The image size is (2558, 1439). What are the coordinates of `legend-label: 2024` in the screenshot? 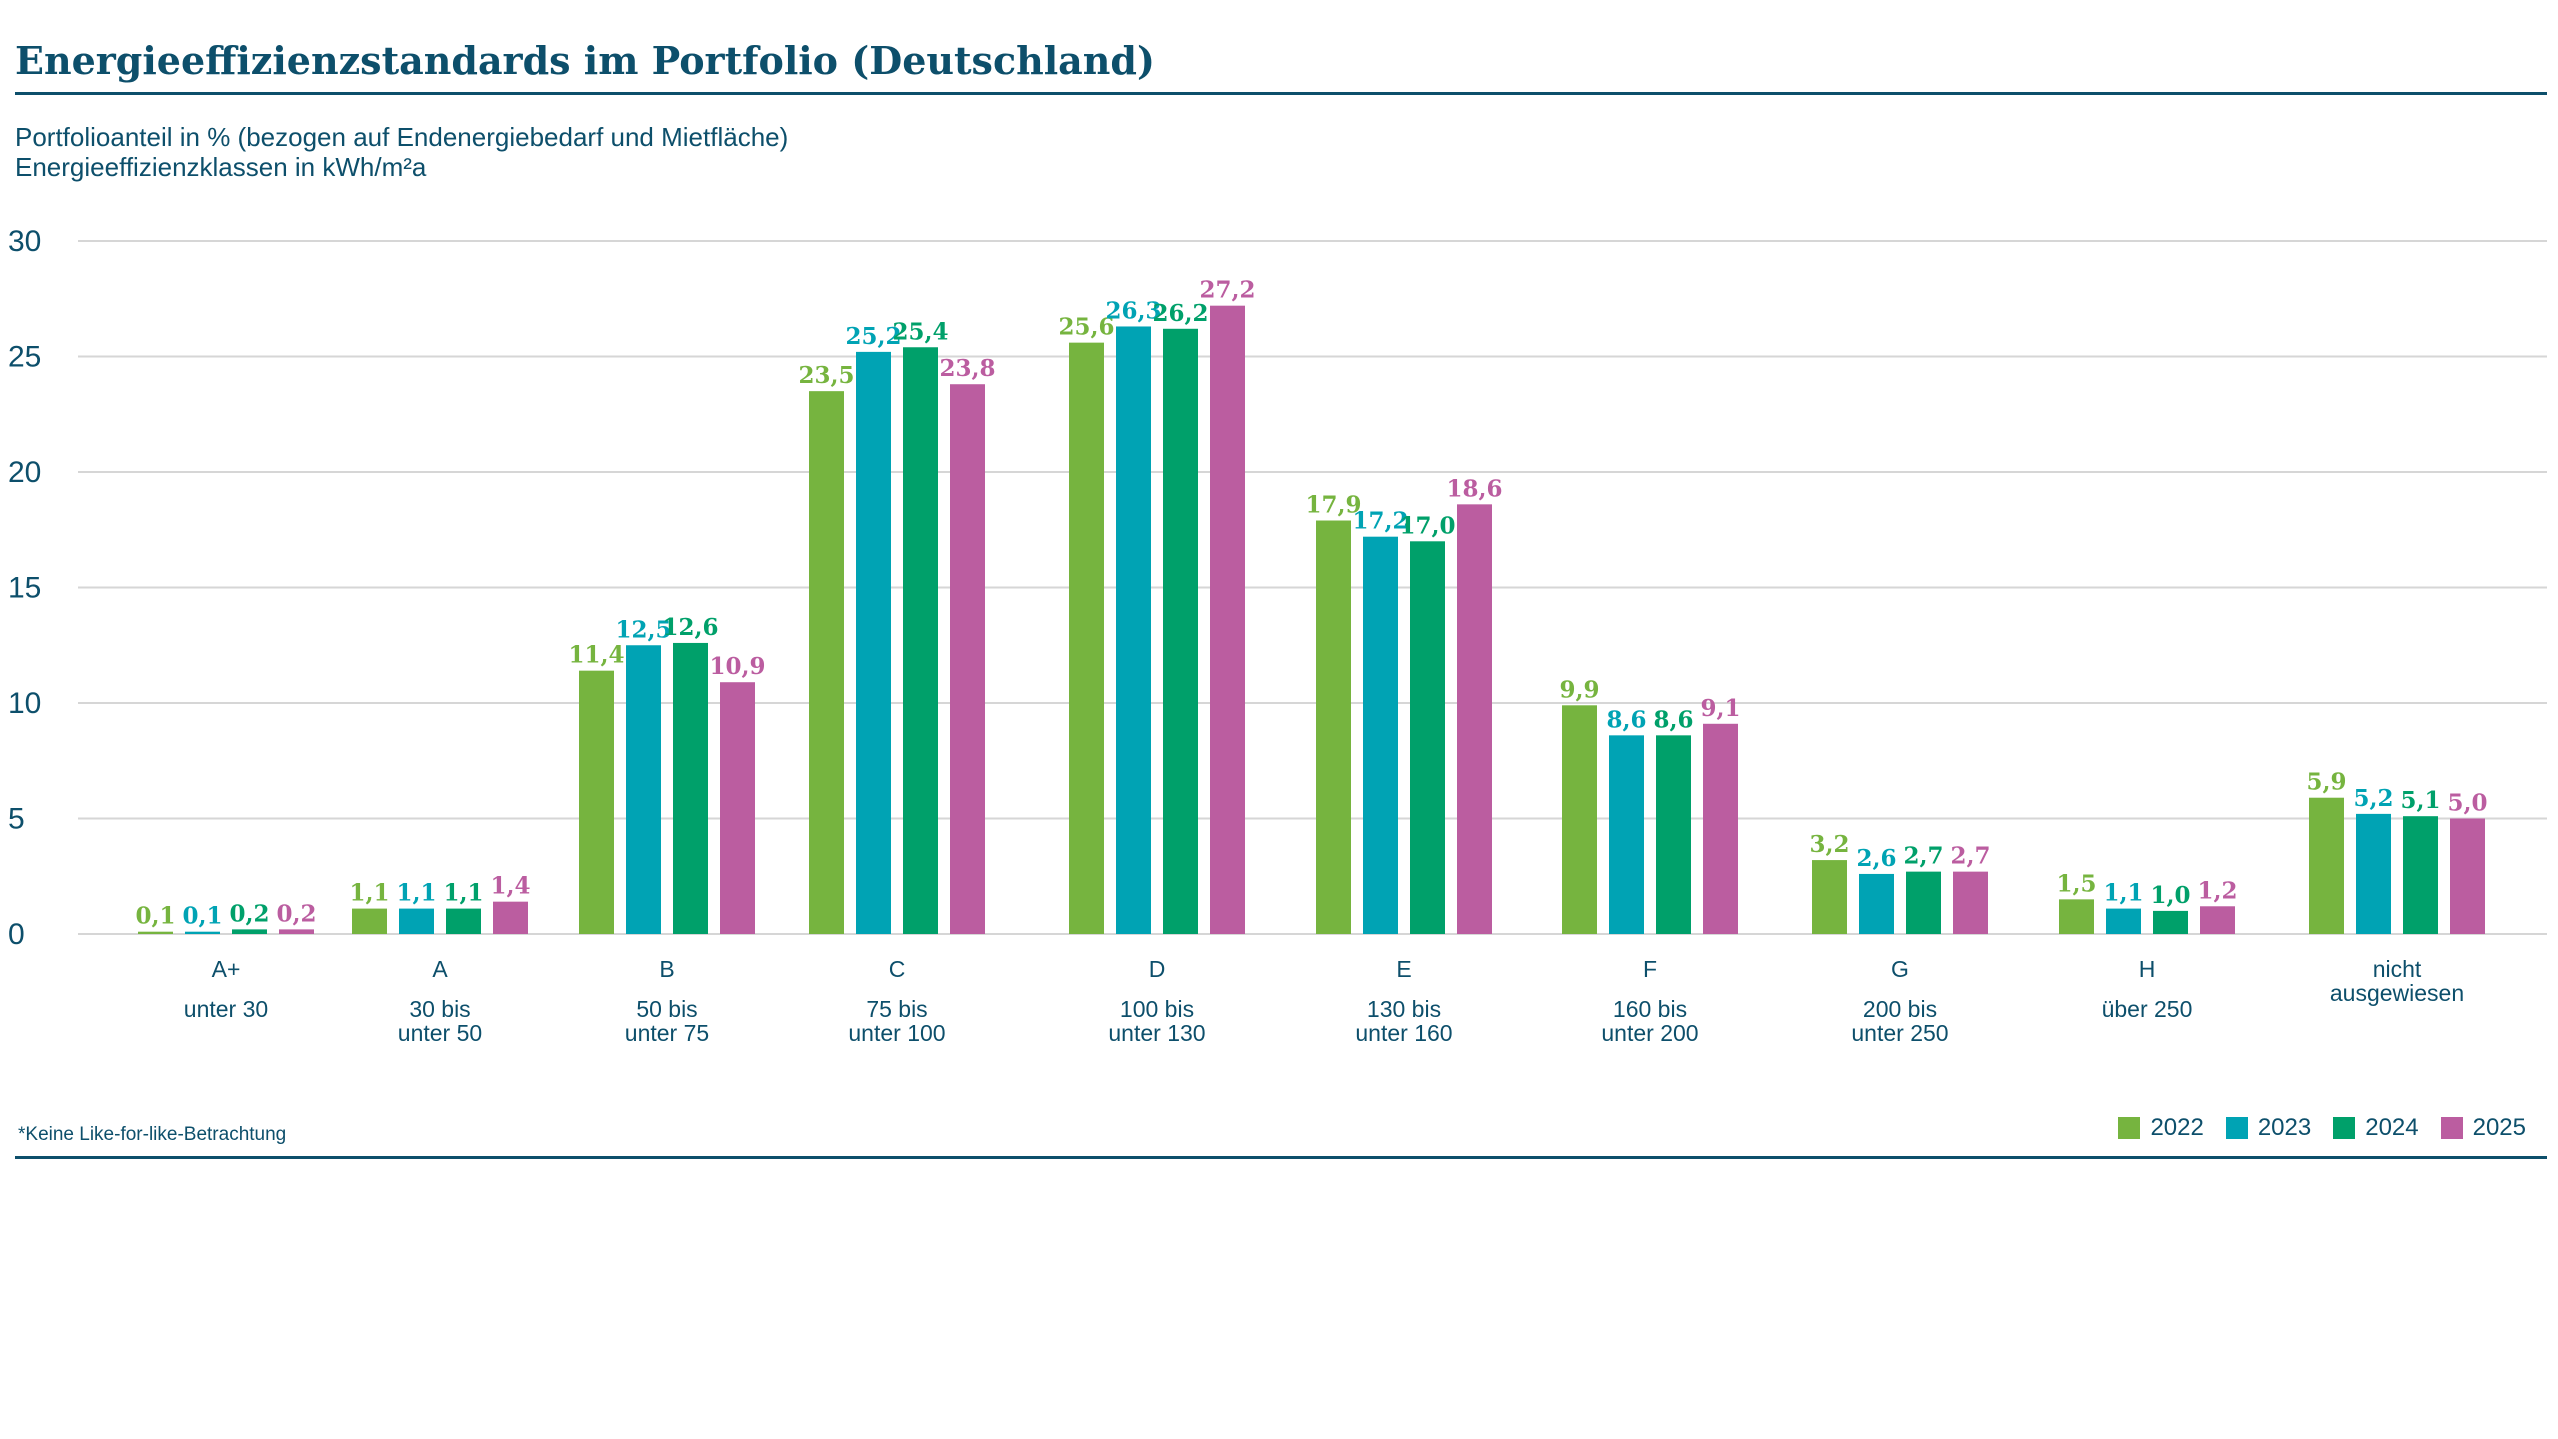 It's located at (2392, 1127).